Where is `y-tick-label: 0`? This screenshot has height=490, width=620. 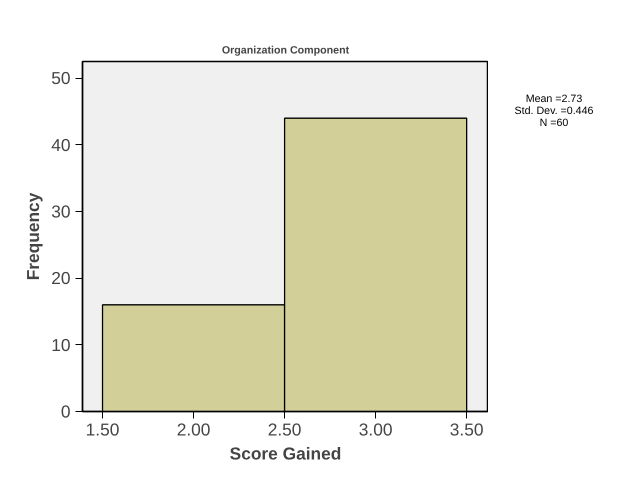
y-tick-label: 0 is located at coordinates (65, 412).